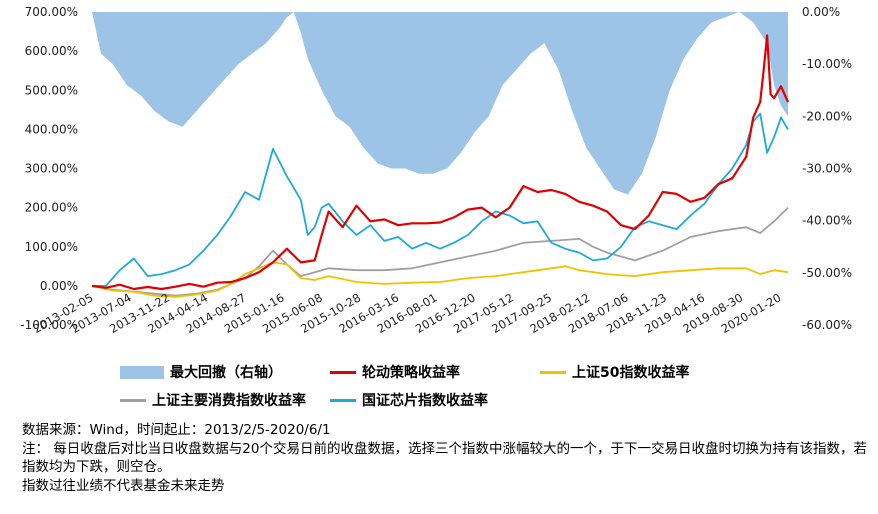  I want to click on right-axis-tick-label: -20.00%, so click(827, 116).